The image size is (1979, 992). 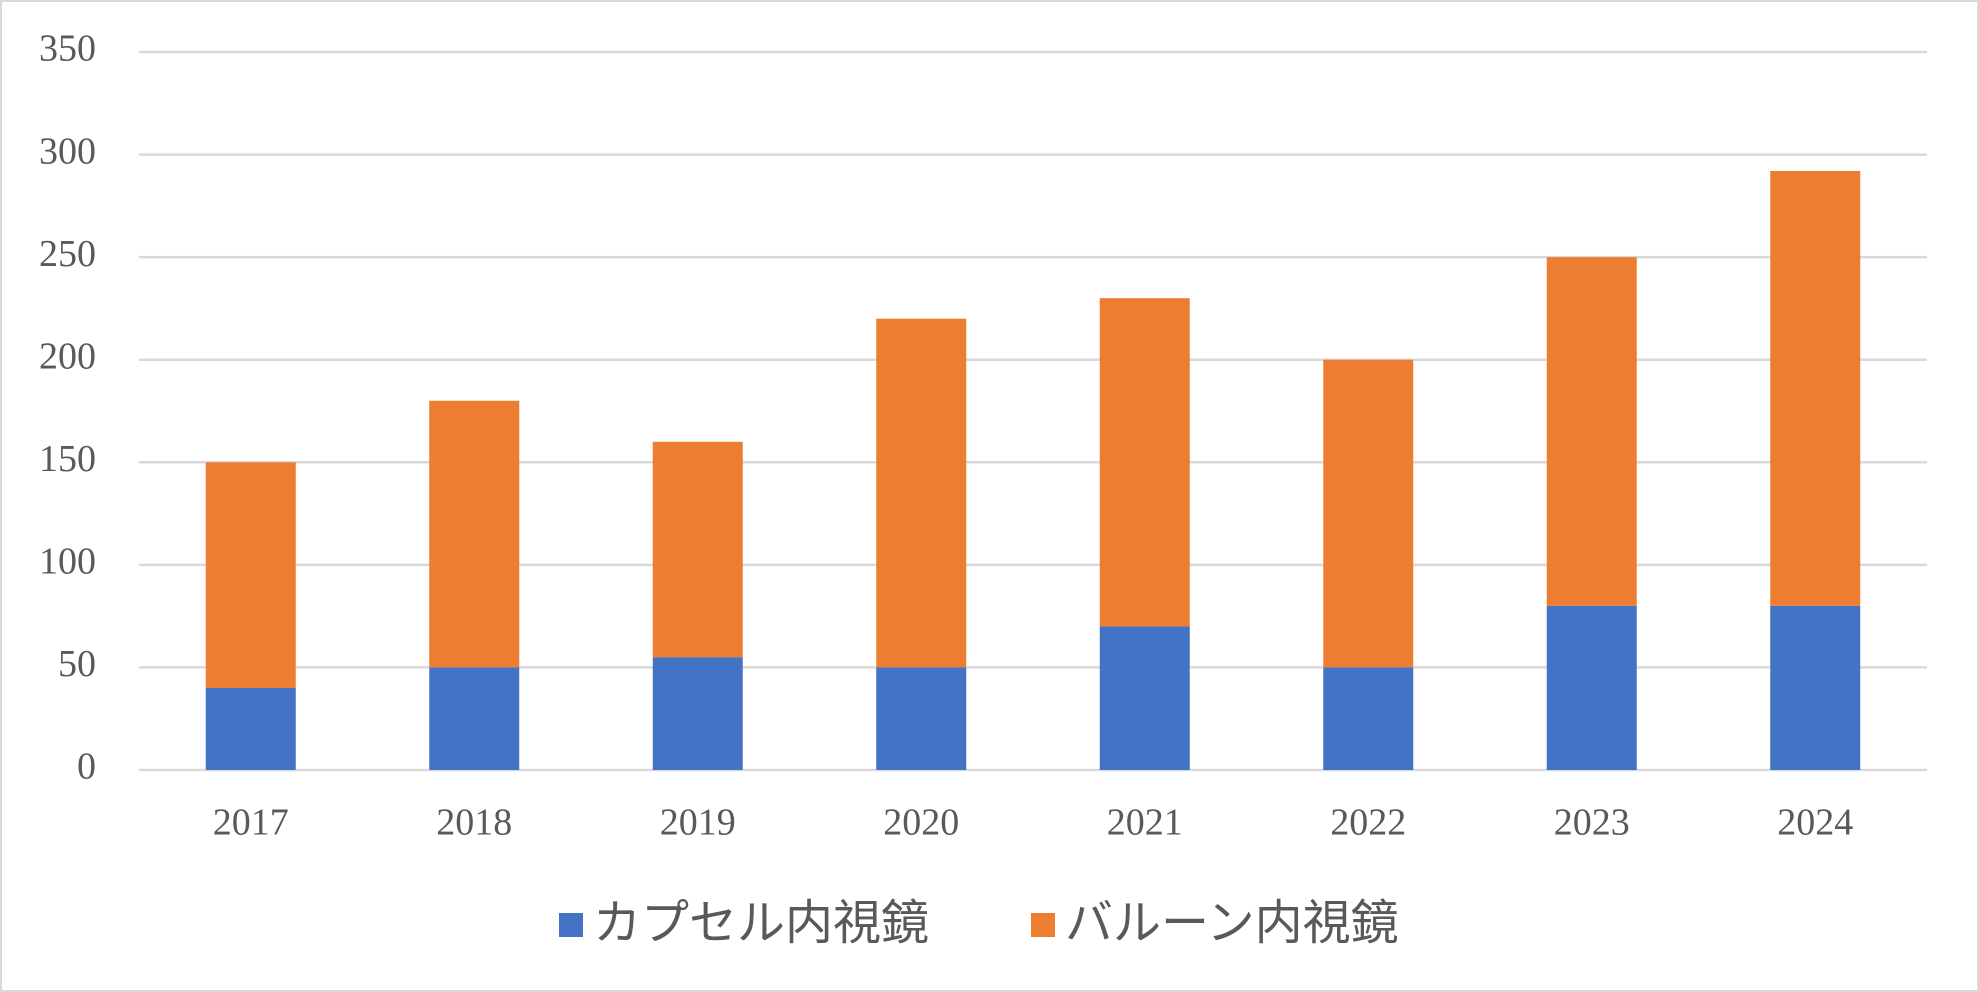 I want to click on y-tick-label: 50, so click(x=77, y=664).